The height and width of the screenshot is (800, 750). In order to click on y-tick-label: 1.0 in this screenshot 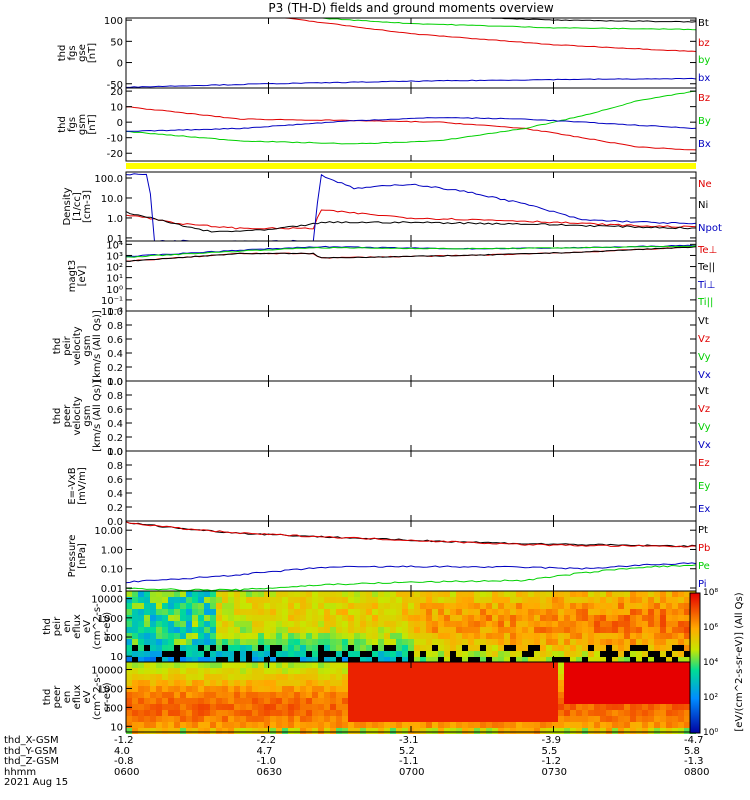, I will do `click(115, 219)`.